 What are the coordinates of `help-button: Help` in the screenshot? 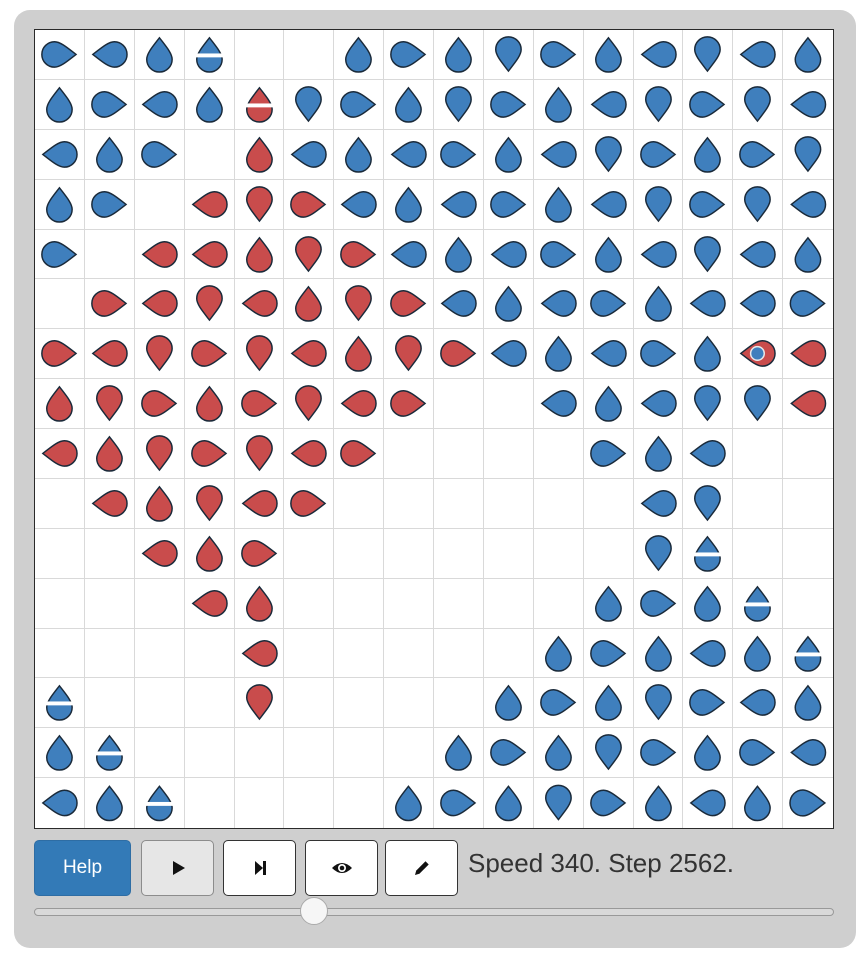 It's located at (82, 868).